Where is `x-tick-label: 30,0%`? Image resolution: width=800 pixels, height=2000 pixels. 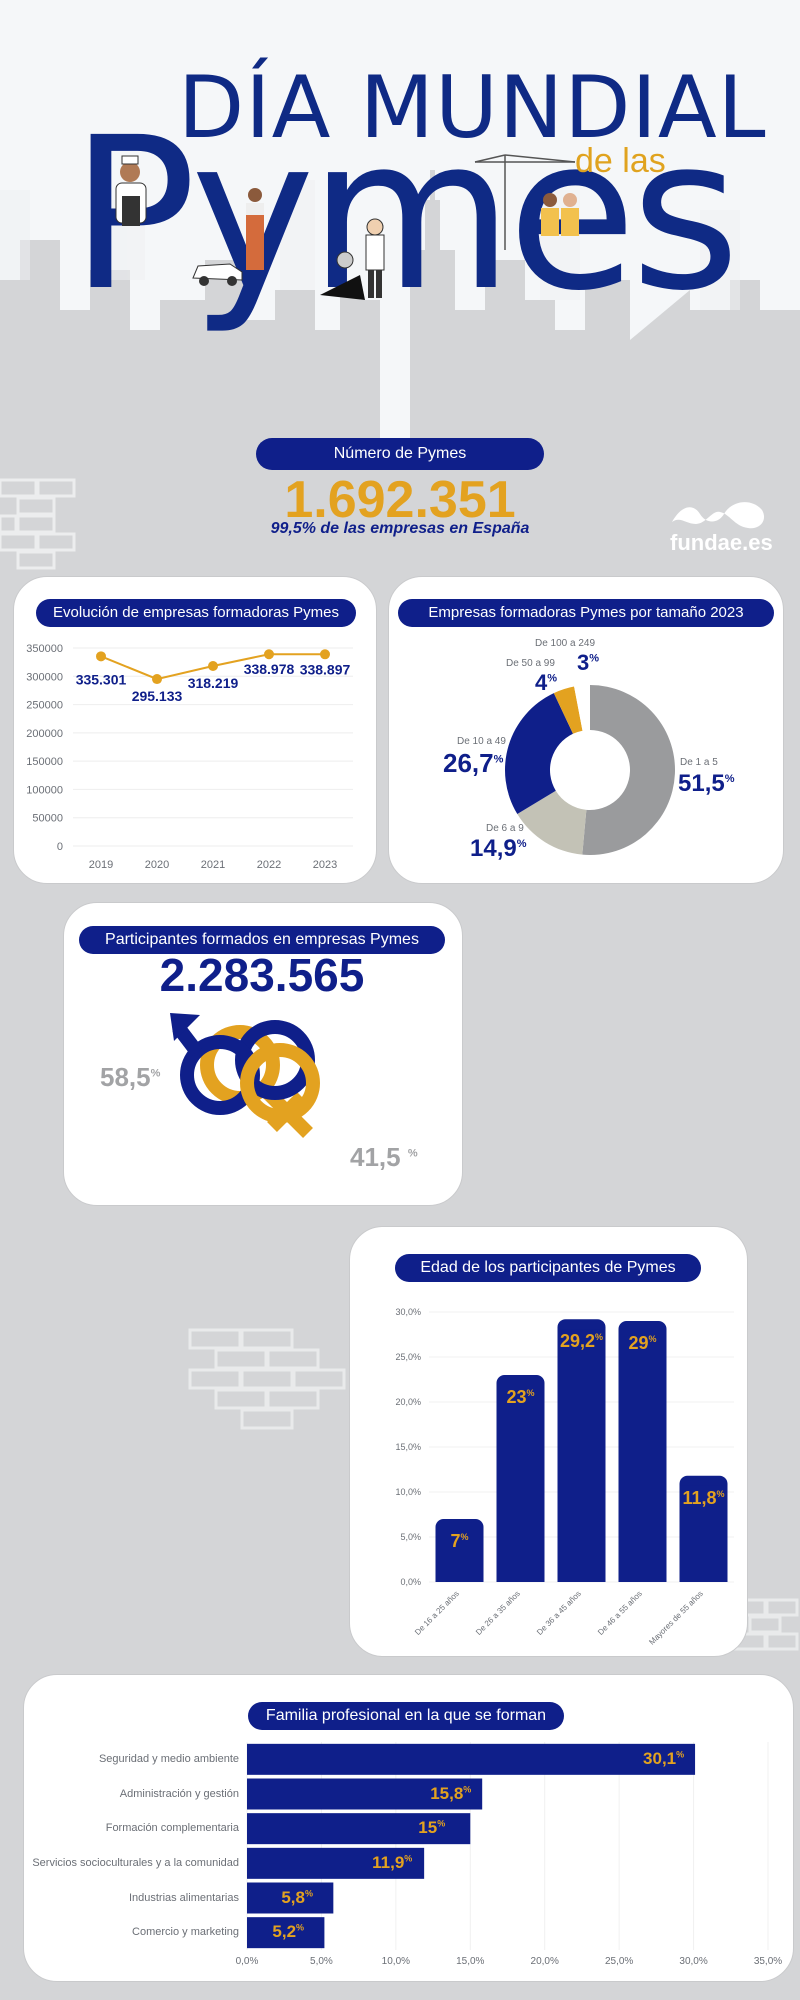 x-tick-label: 30,0% is located at coordinates (693, 1961).